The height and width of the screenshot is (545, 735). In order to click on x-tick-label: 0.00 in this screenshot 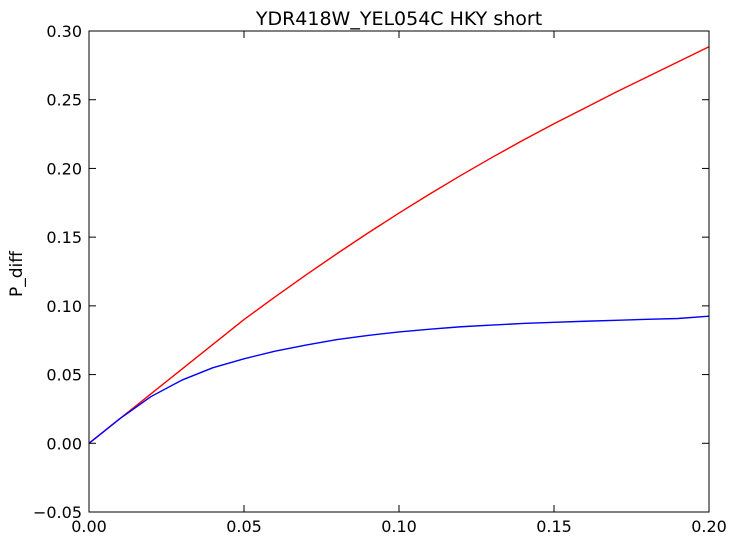, I will do `click(89, 526)`.